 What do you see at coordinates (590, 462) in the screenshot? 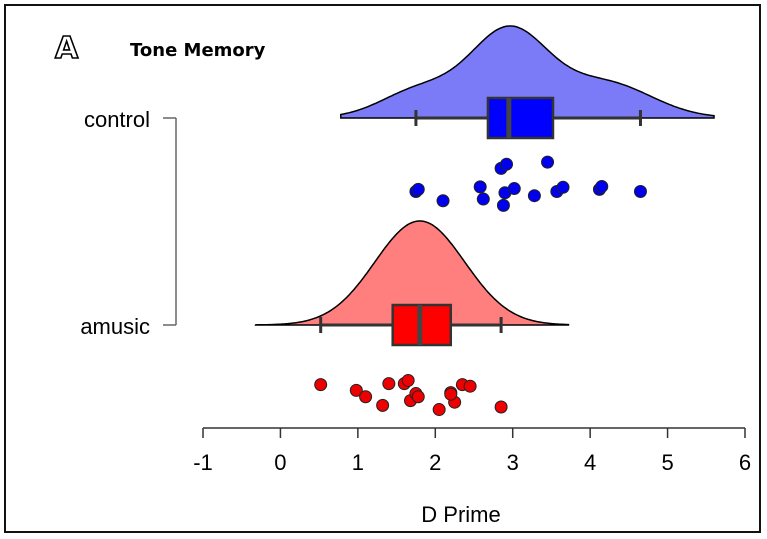
I see `x-tick-label-5: 4` at bounding box center [590, 462].